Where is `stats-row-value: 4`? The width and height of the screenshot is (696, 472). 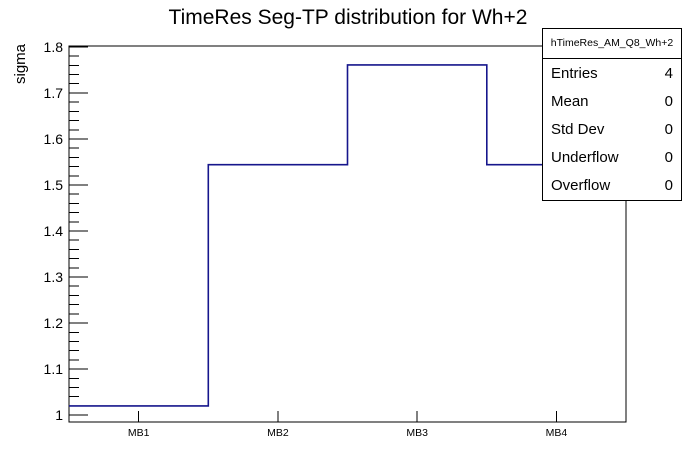 stats-row-value: 4 is located at coordinates (668, 73).